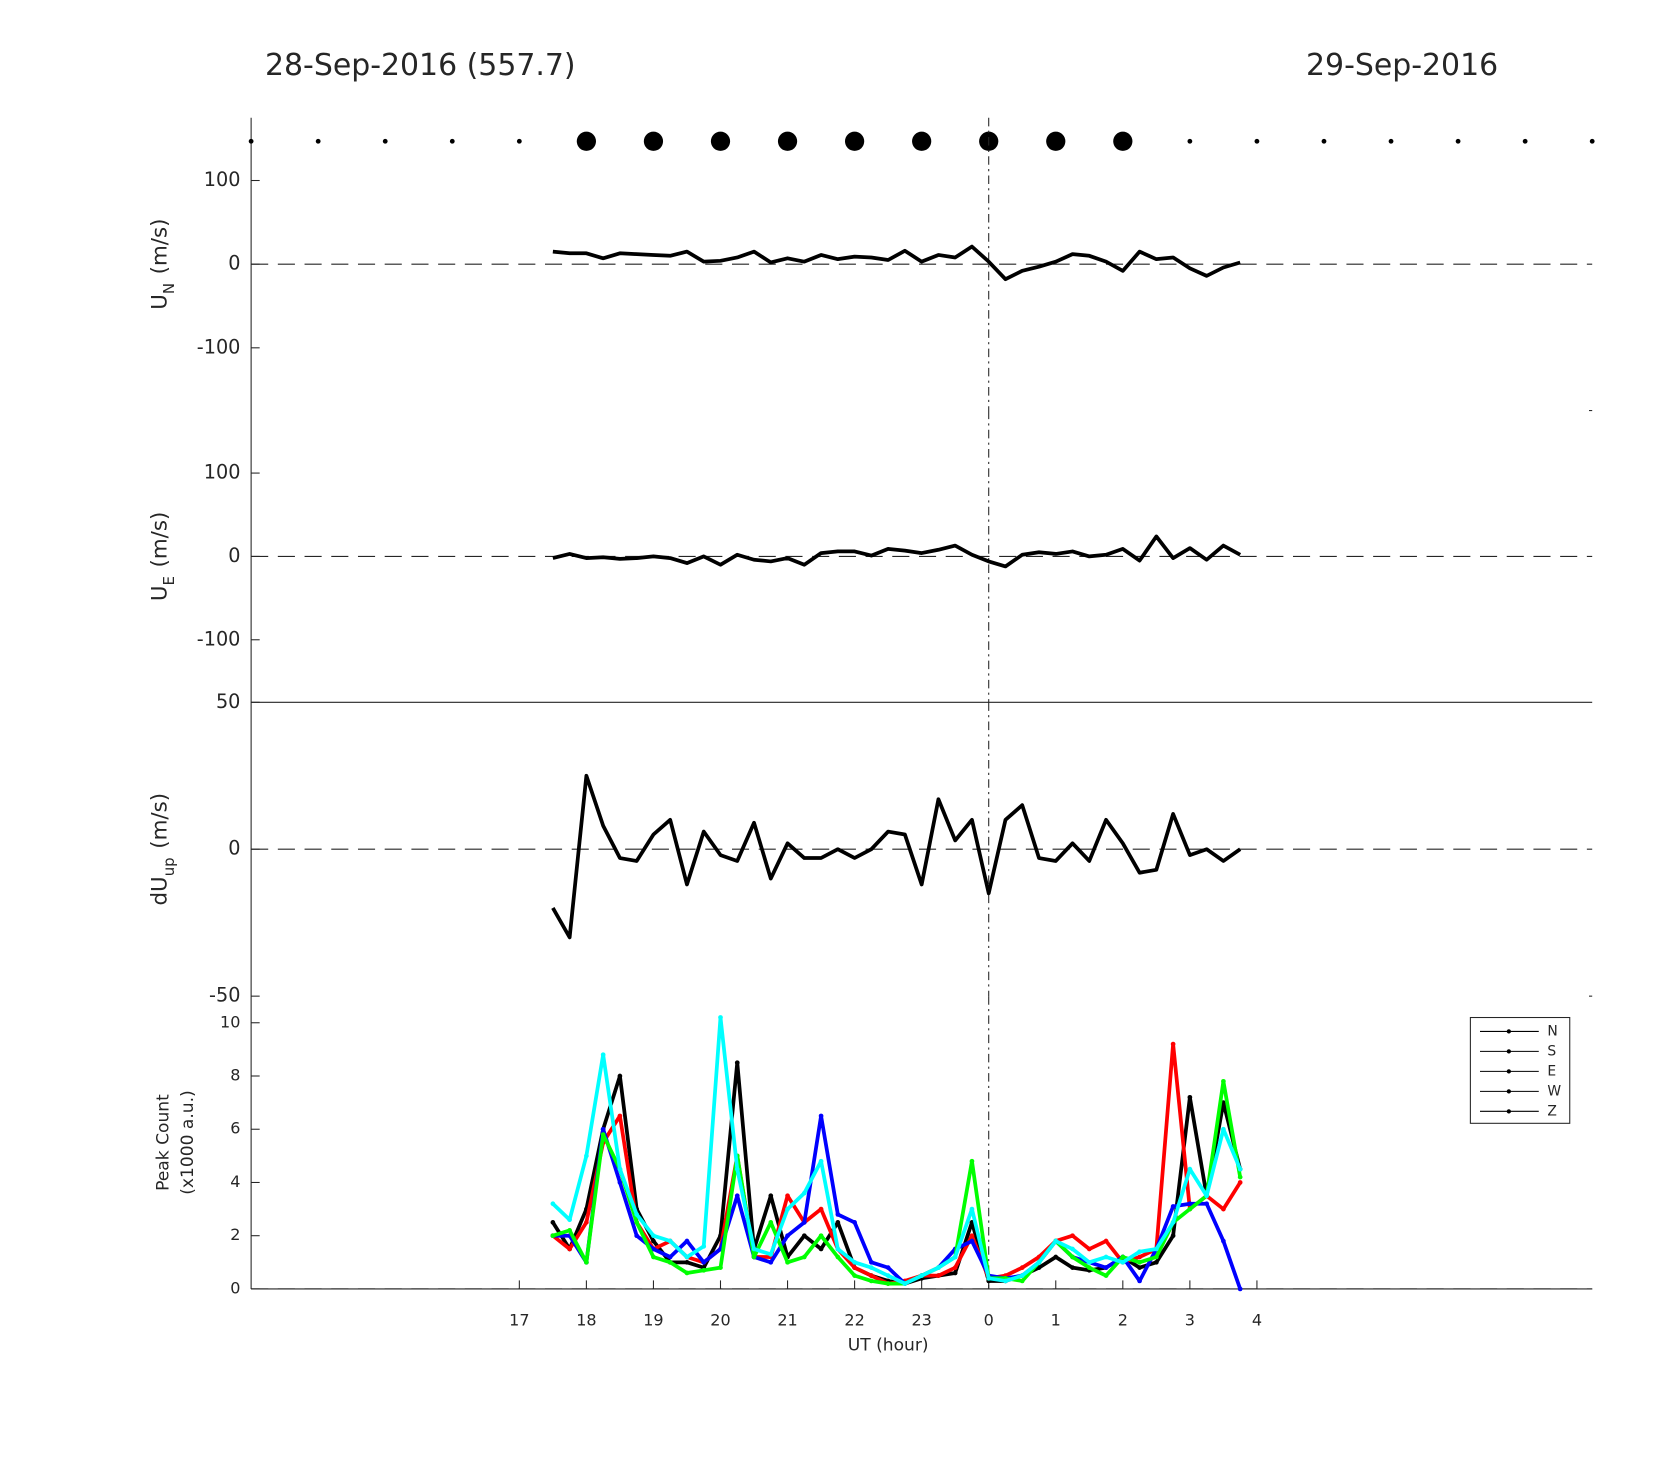 The height and width of the screenshot is (1458, 1667). I want to click on y-axis-label: UN (m/s), so click(162, 264).